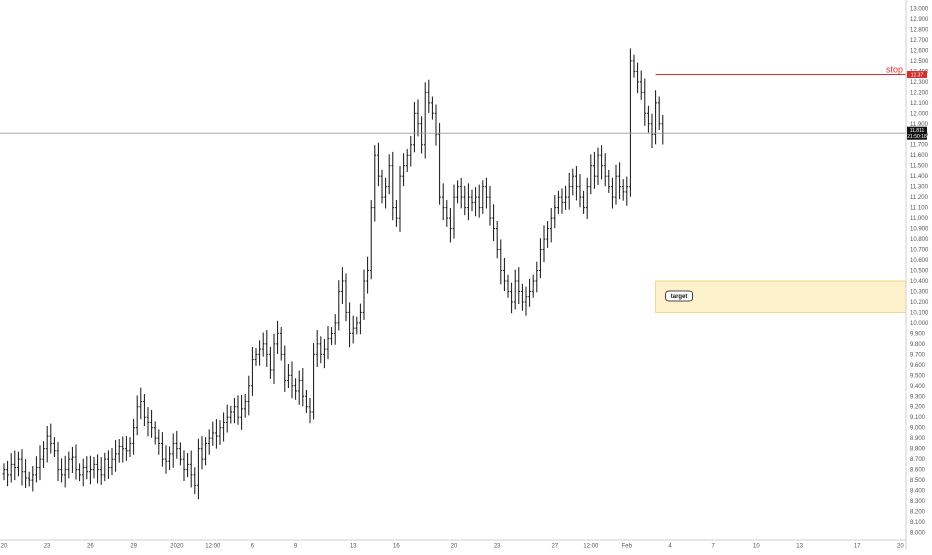 The width and height of the screenshot is (932, 555). Describe the element at coordinates (918, 534) in the screenshot. I see `y-tick-label: 8.000` at that location.